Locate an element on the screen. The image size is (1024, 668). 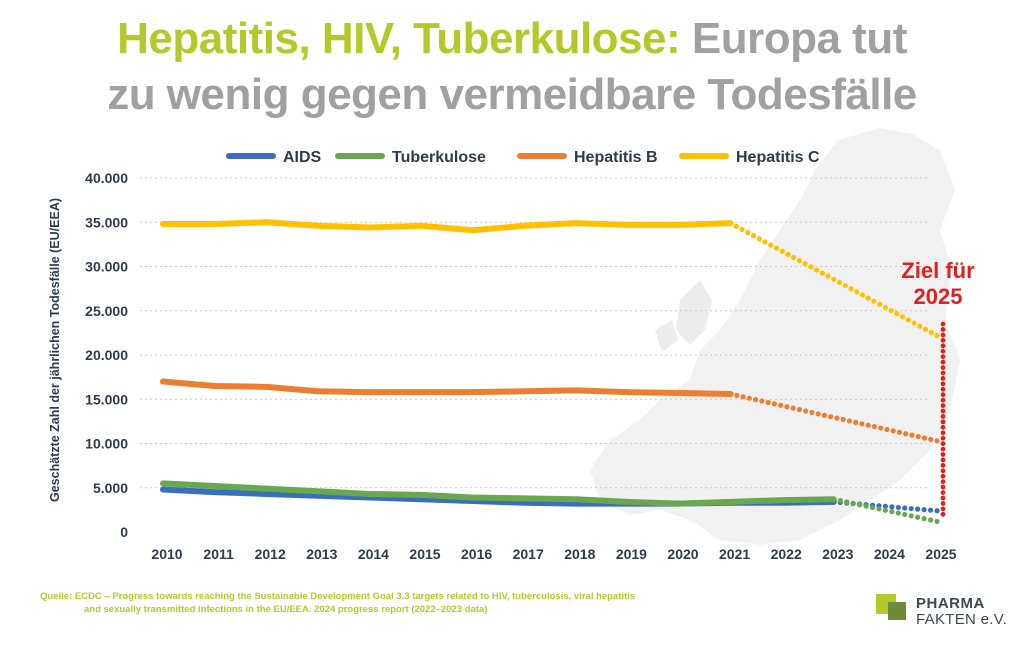
x-tick-label: 2020 is located at coordinates (682, 554).